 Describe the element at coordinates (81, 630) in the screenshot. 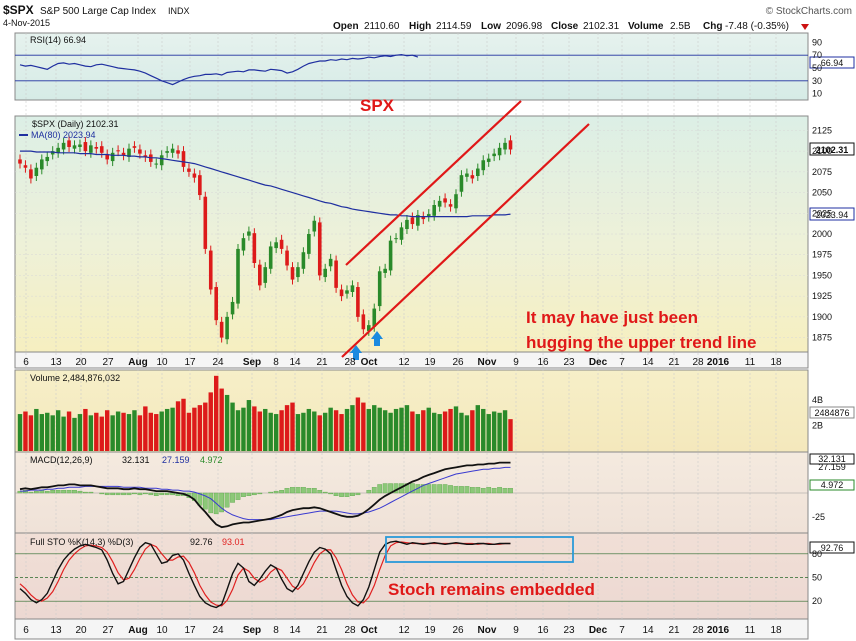

I see `x-tick-label: 20` at that location.